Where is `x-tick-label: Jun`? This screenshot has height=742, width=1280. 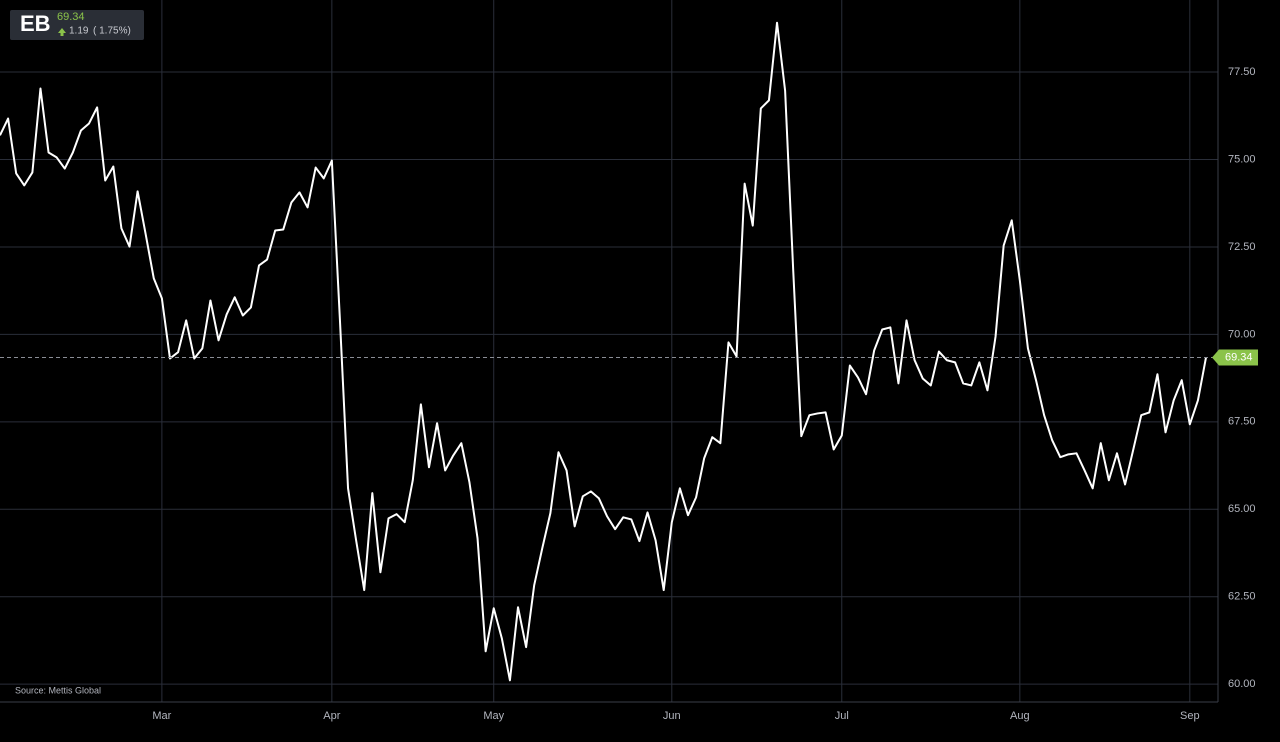 x-tick-label: Jun is located at coordinates (672, 716).